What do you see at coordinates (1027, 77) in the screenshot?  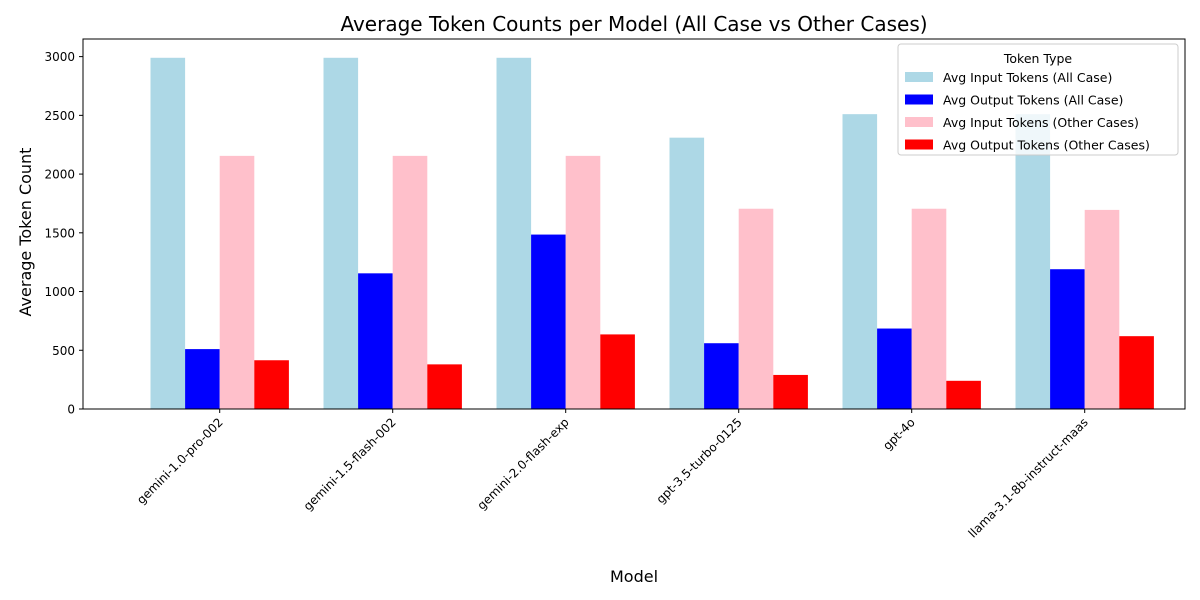 I see `legend-label: Avg Input Tokens (All Case)` at bounding box center [1027, 77].